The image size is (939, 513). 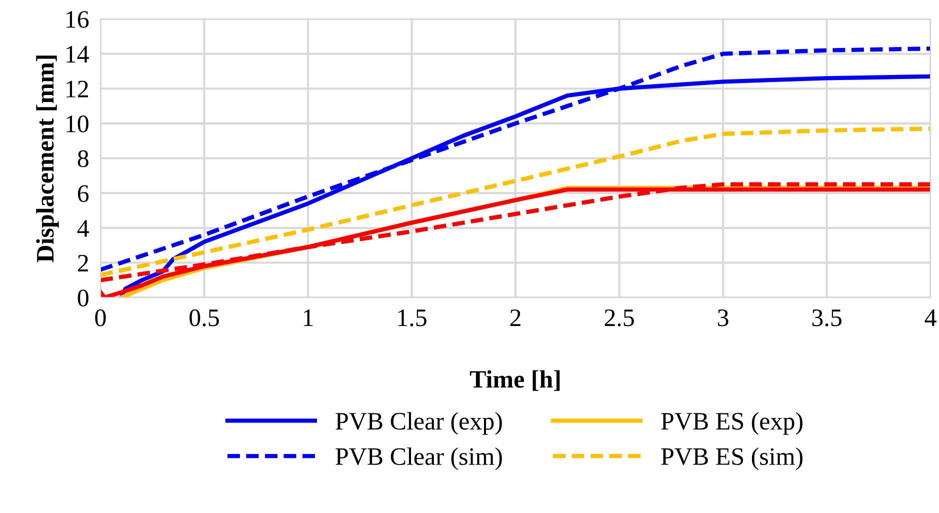 What do you see at coordinates (83, 159) in the screenshot?
I see `y-tick-label: 8` at bounding box center [83, 159].